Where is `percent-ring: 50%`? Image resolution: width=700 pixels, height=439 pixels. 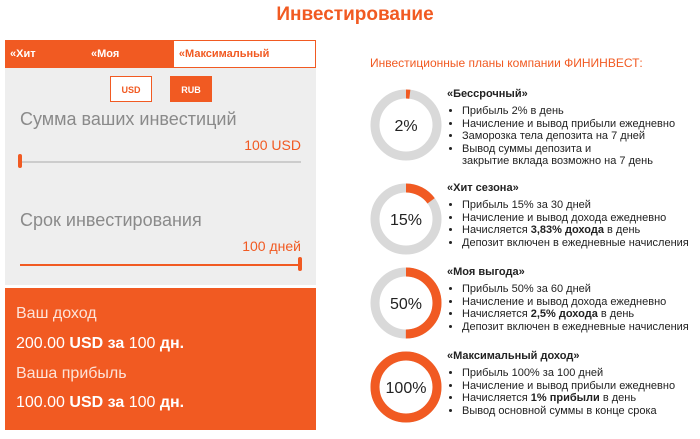
percent-ring: 50% is located at coordinates (406, 303).